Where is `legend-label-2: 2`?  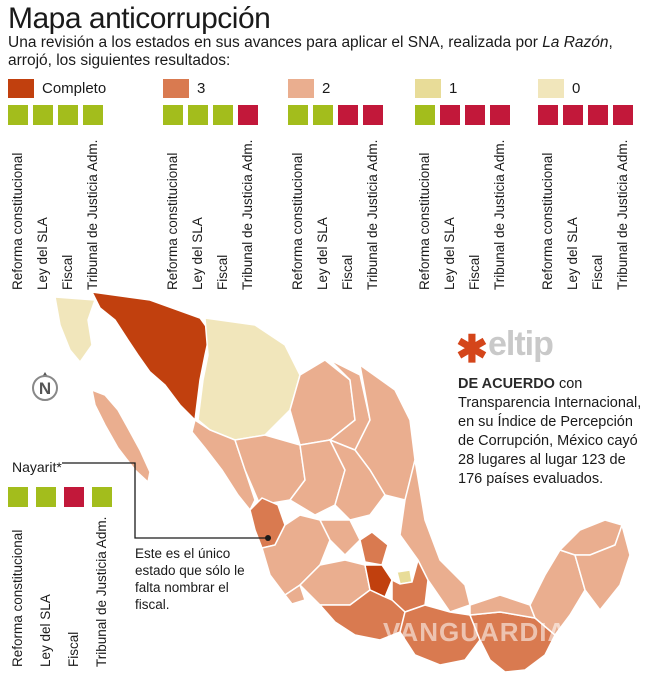 legend-label-2: 2 is located at coordinates (326, 88).